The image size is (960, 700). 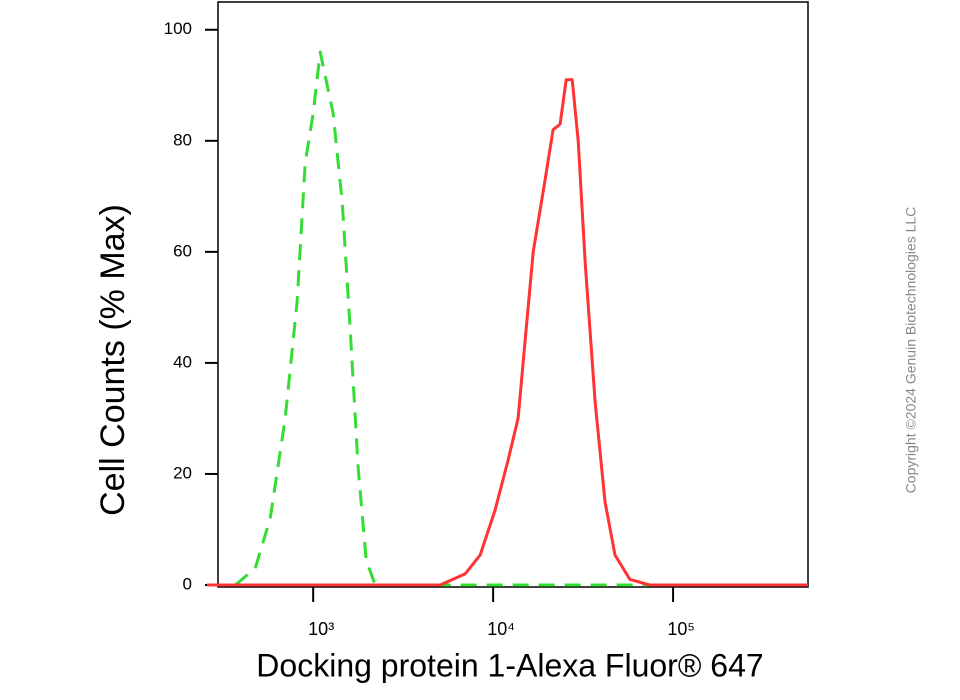 What do you see at coordinates (182, 472) in the screenshot?
I see `y-tick-label: 20` at bounding box center [182, 472].